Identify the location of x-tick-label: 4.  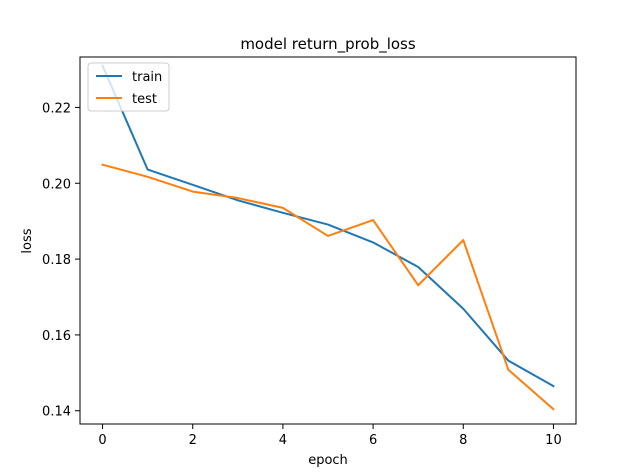
(283, 440).